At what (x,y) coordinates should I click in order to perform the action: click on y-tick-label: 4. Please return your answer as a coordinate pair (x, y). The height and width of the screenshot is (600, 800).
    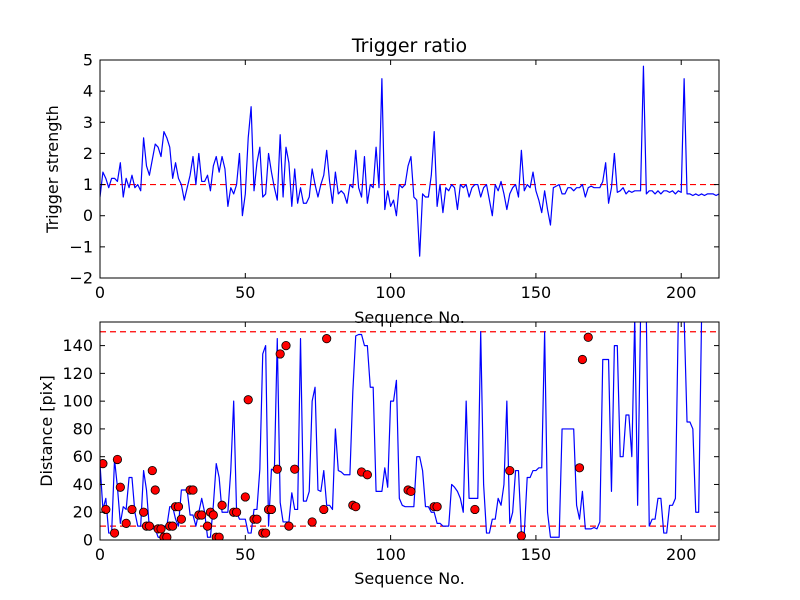
    Looking at the image, I should click on (88, 91).